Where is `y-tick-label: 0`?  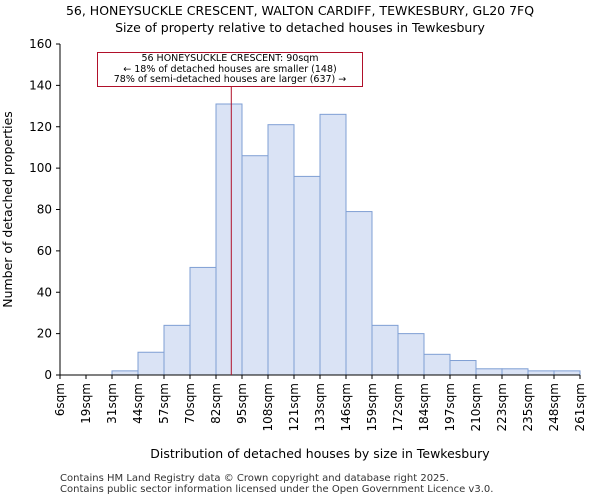
y-tick-label: 0 is located at coordinates (48, 375).